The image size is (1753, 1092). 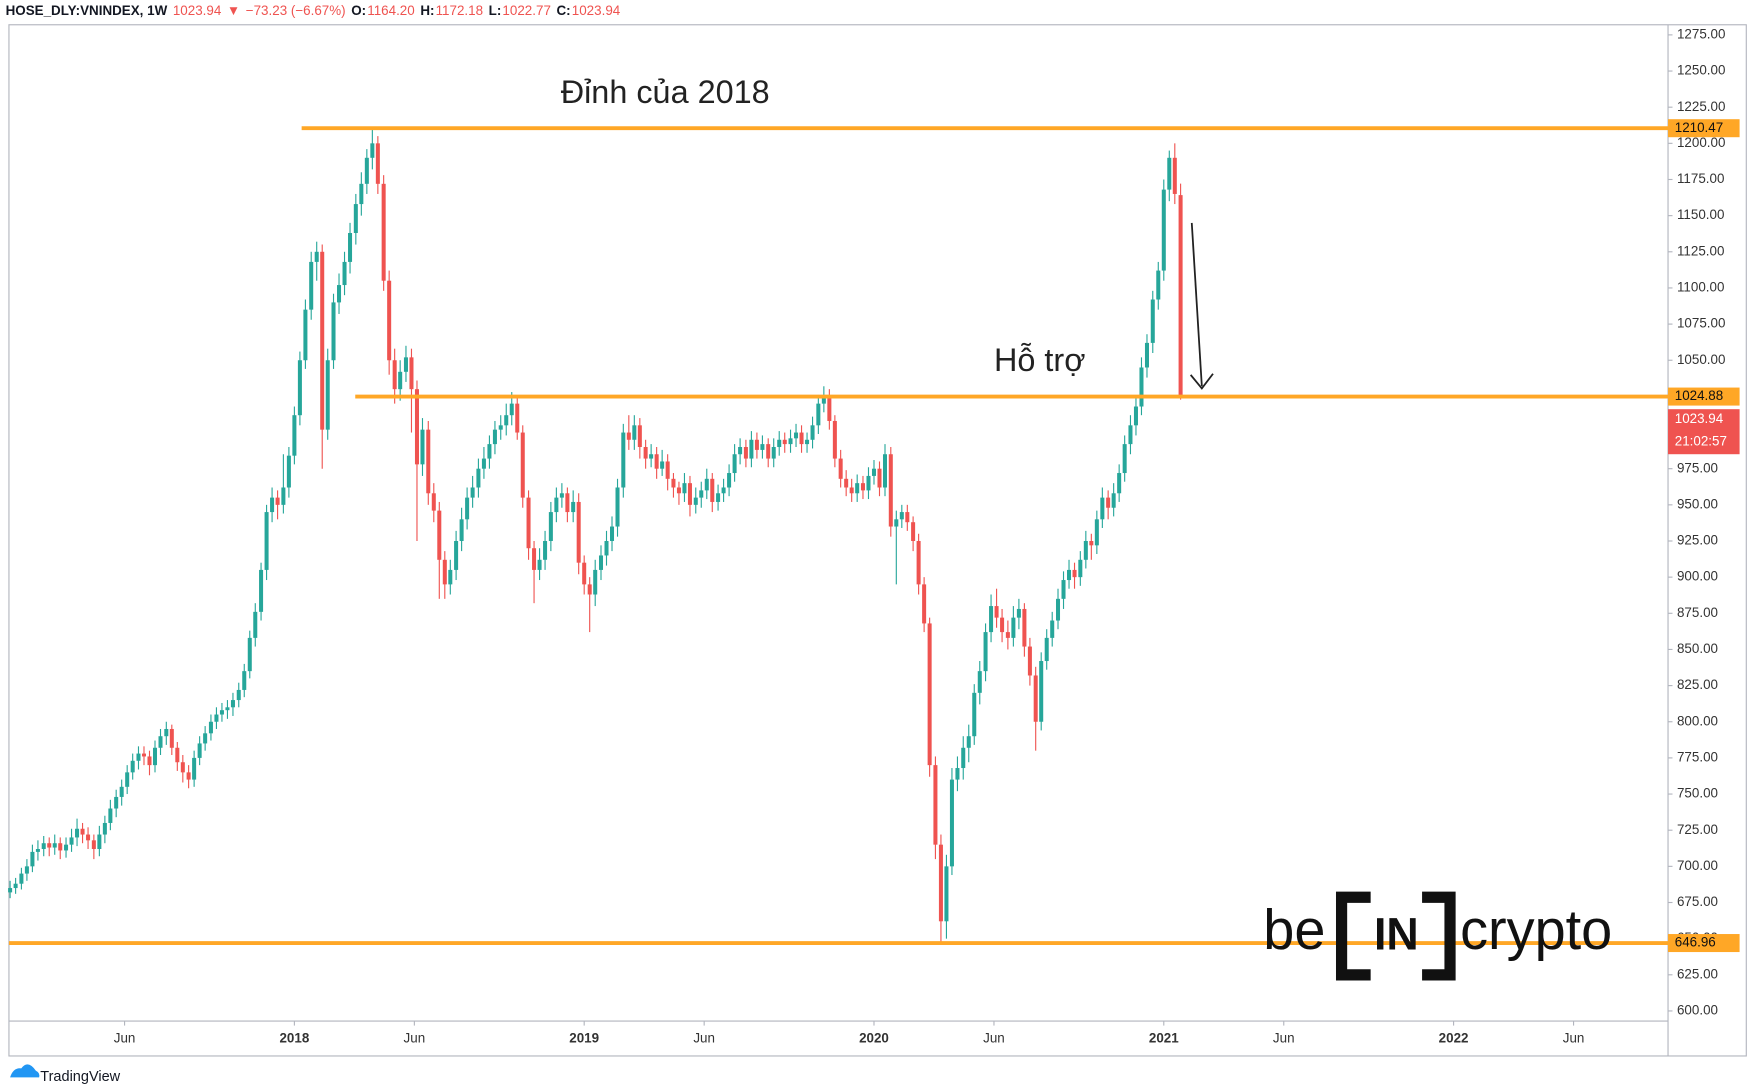 What do you see at coordinates (1697, 467) in the screenshot?
I see `y-tick-label: 975.00` at bounding box center [1697, 467].